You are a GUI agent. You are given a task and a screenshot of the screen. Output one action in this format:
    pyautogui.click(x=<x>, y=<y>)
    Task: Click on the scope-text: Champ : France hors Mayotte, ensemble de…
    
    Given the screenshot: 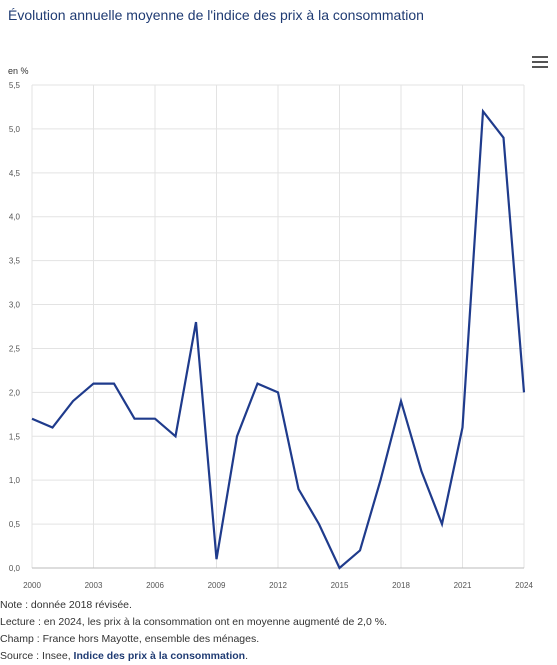 What is the action you would take?
    pyautogui.click(x=130, y=639)
    